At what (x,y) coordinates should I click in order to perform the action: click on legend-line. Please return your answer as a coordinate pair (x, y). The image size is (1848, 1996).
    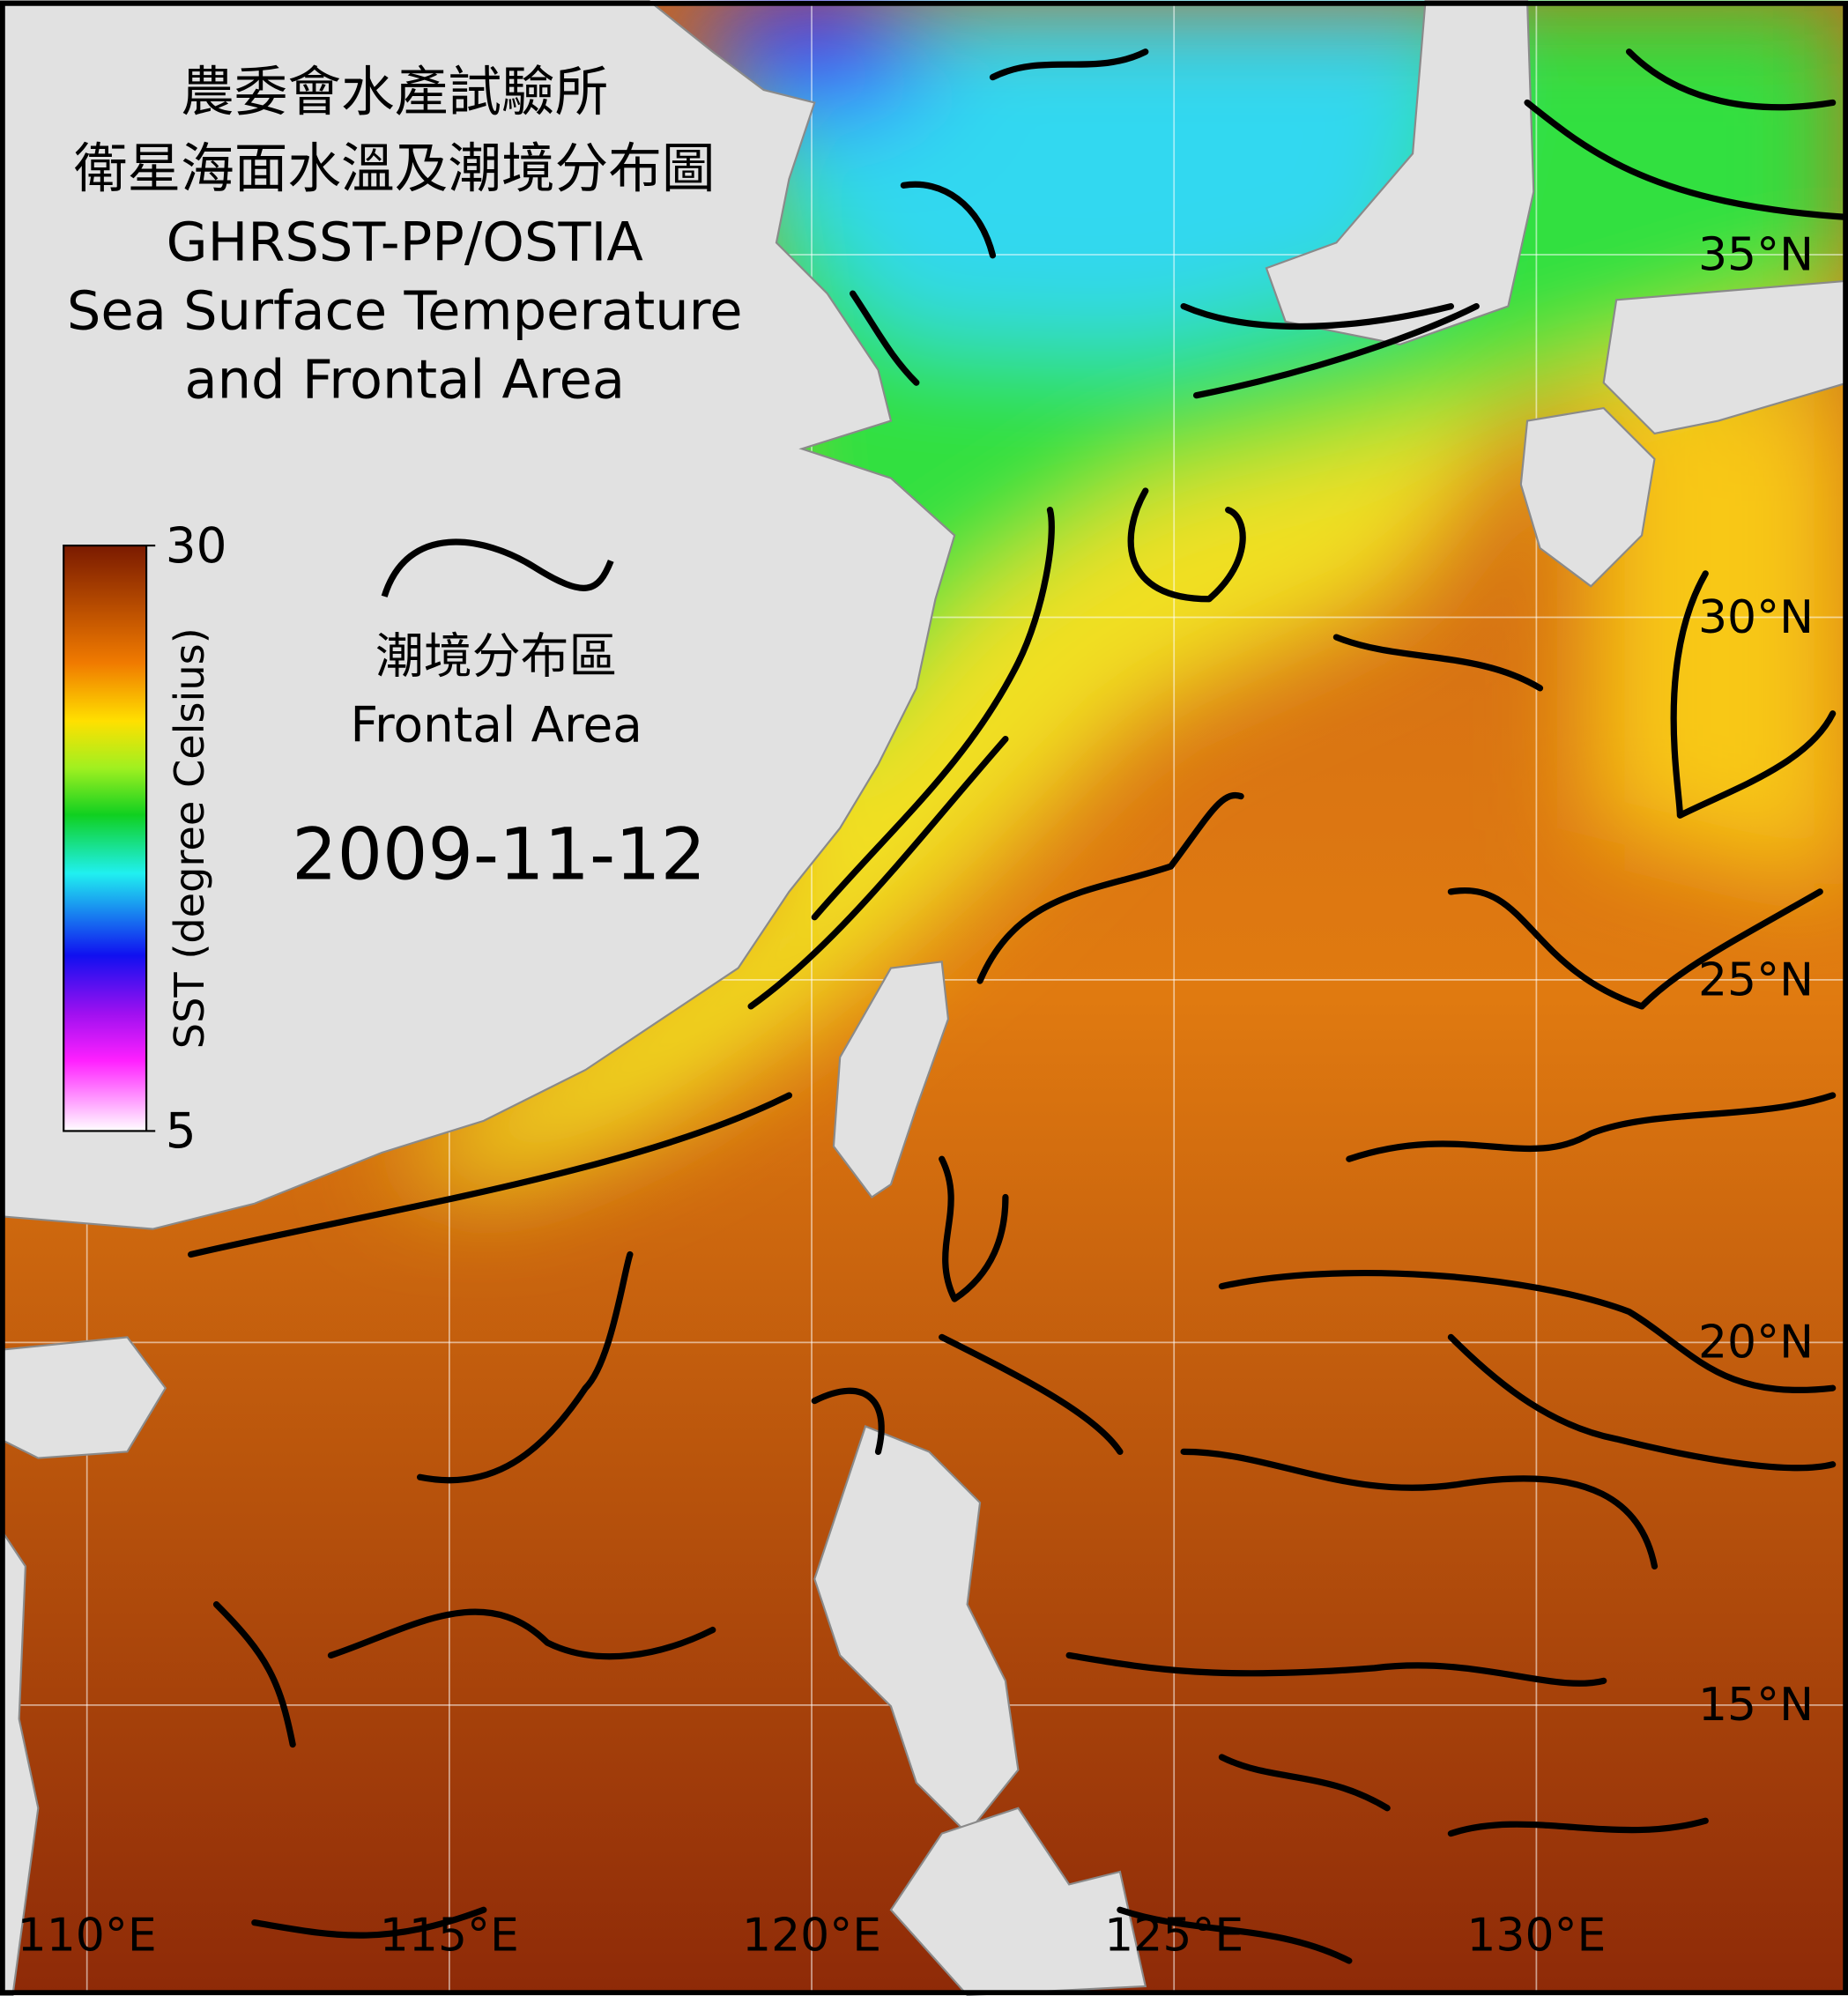
    Looking at the image, I should click on (497, 567).